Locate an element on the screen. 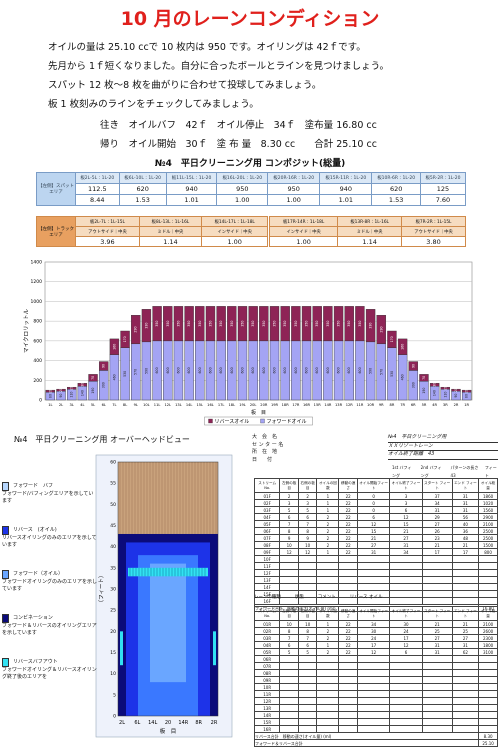  total-row: リバース合計 移動の速さ(オイル量) (ml) 8.30 is located at coordinates (375, 736).